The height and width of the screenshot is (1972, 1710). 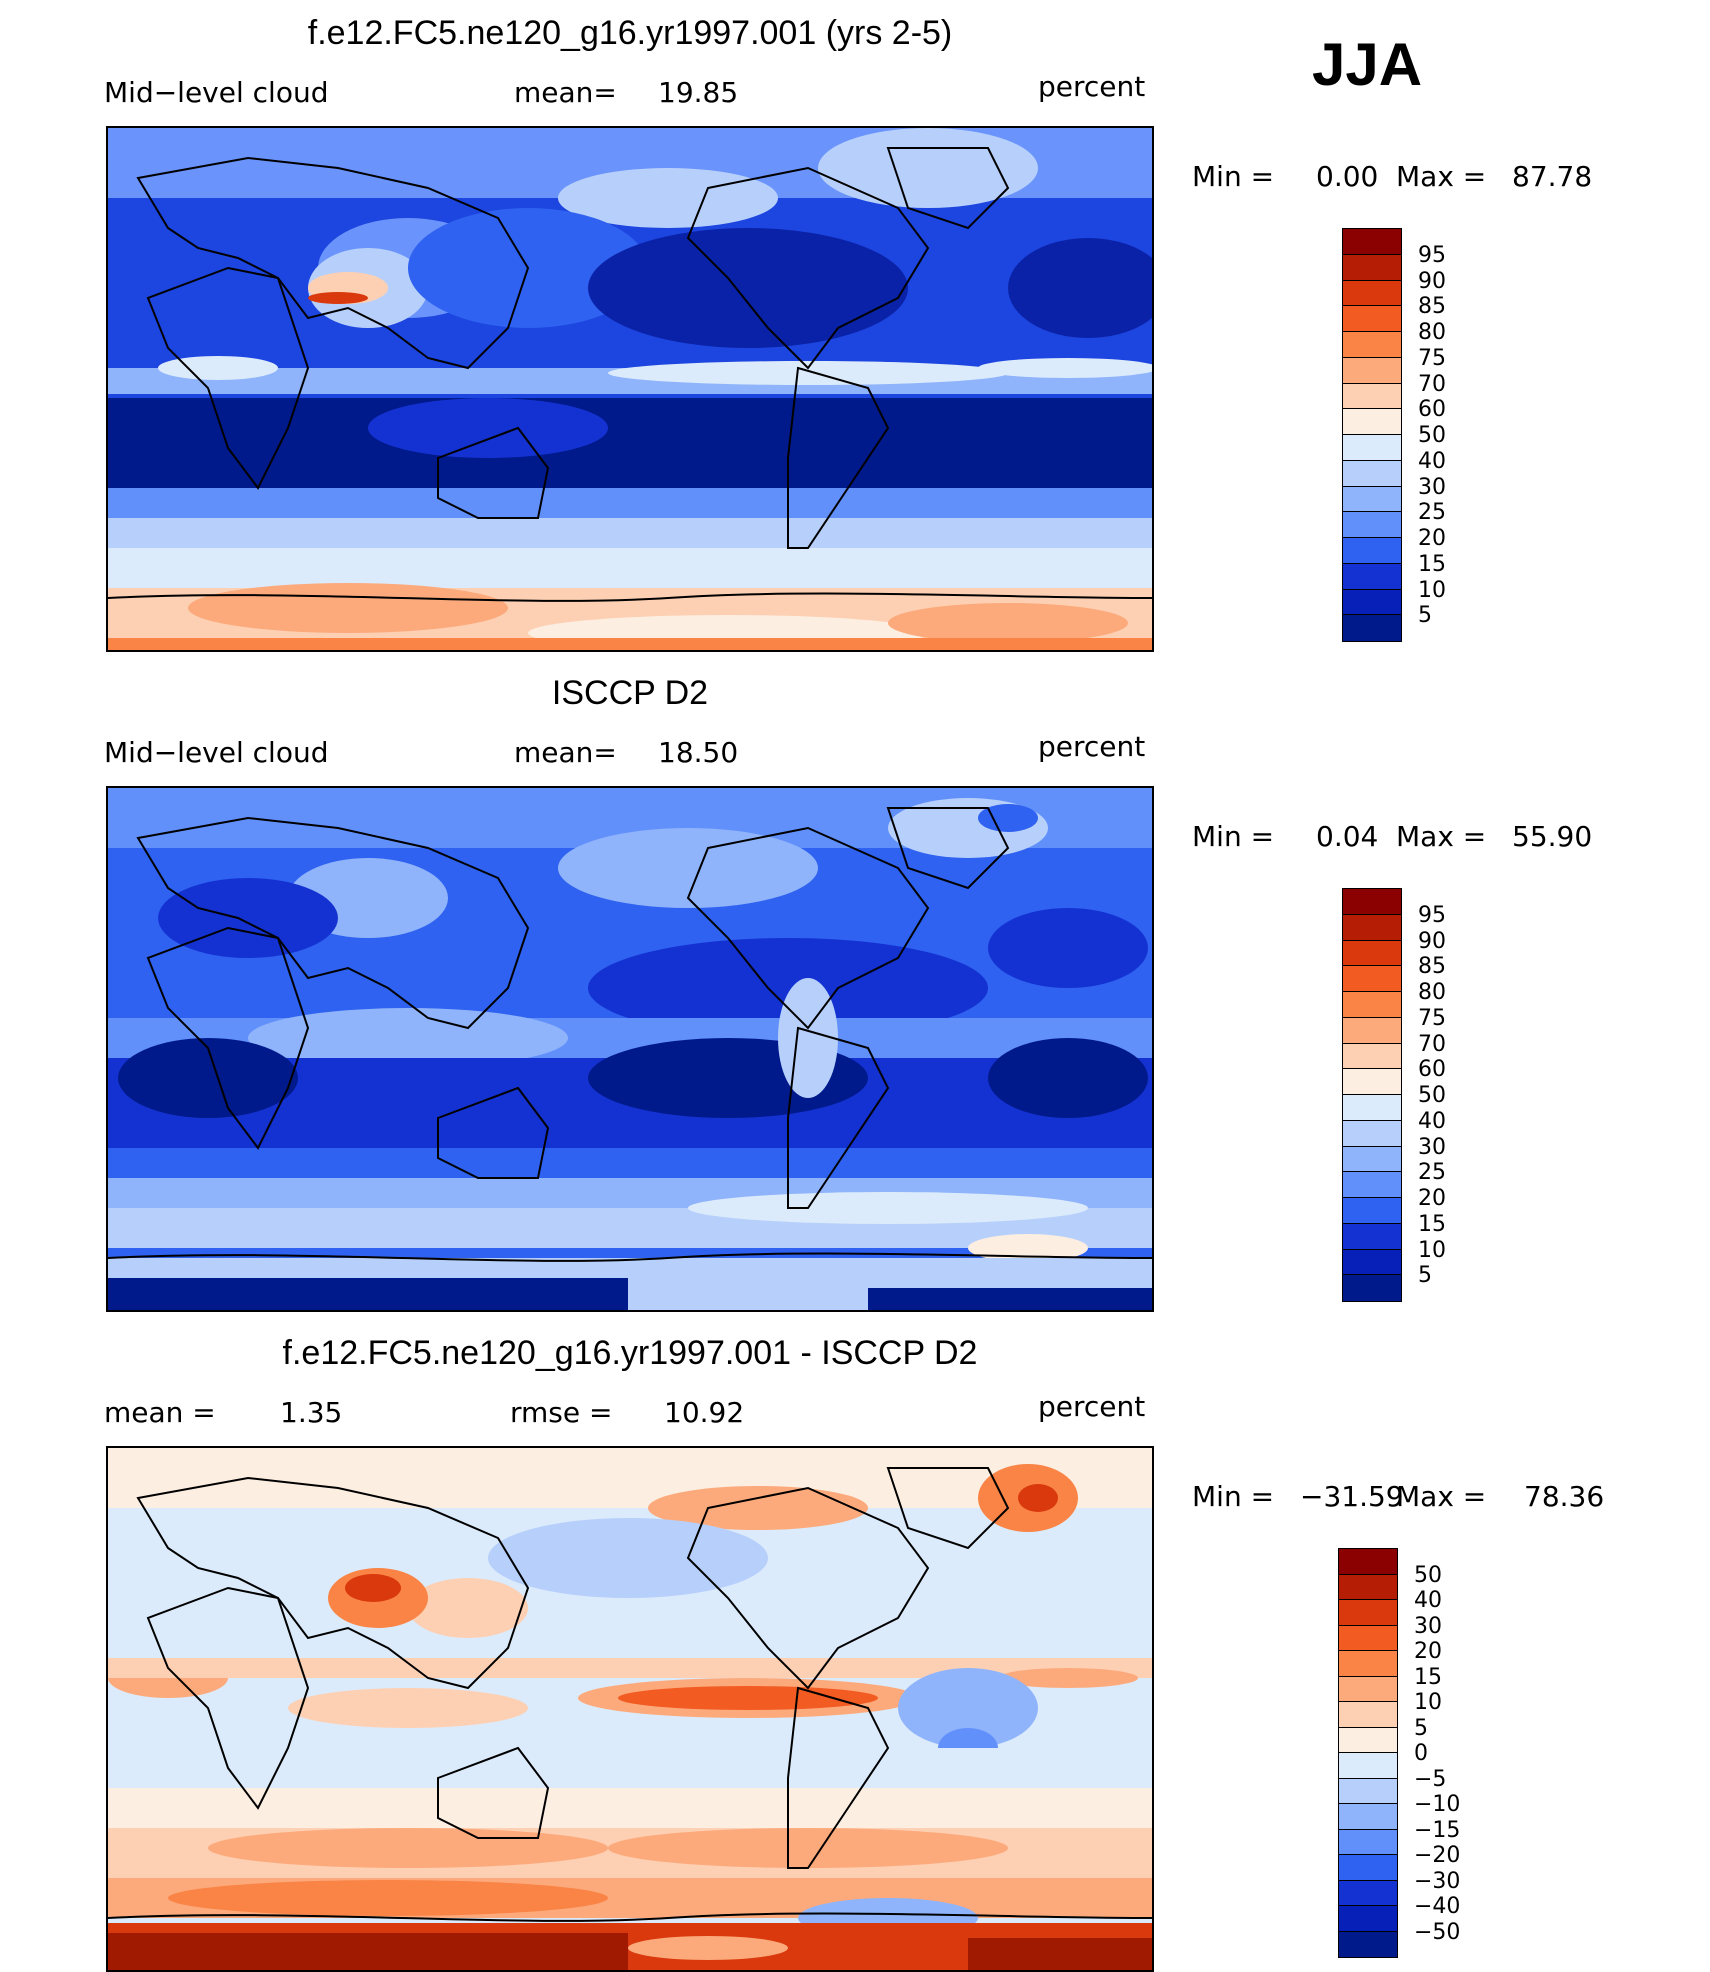 I want to click on panel-1-colorbar, so click(x=1372, y=435).